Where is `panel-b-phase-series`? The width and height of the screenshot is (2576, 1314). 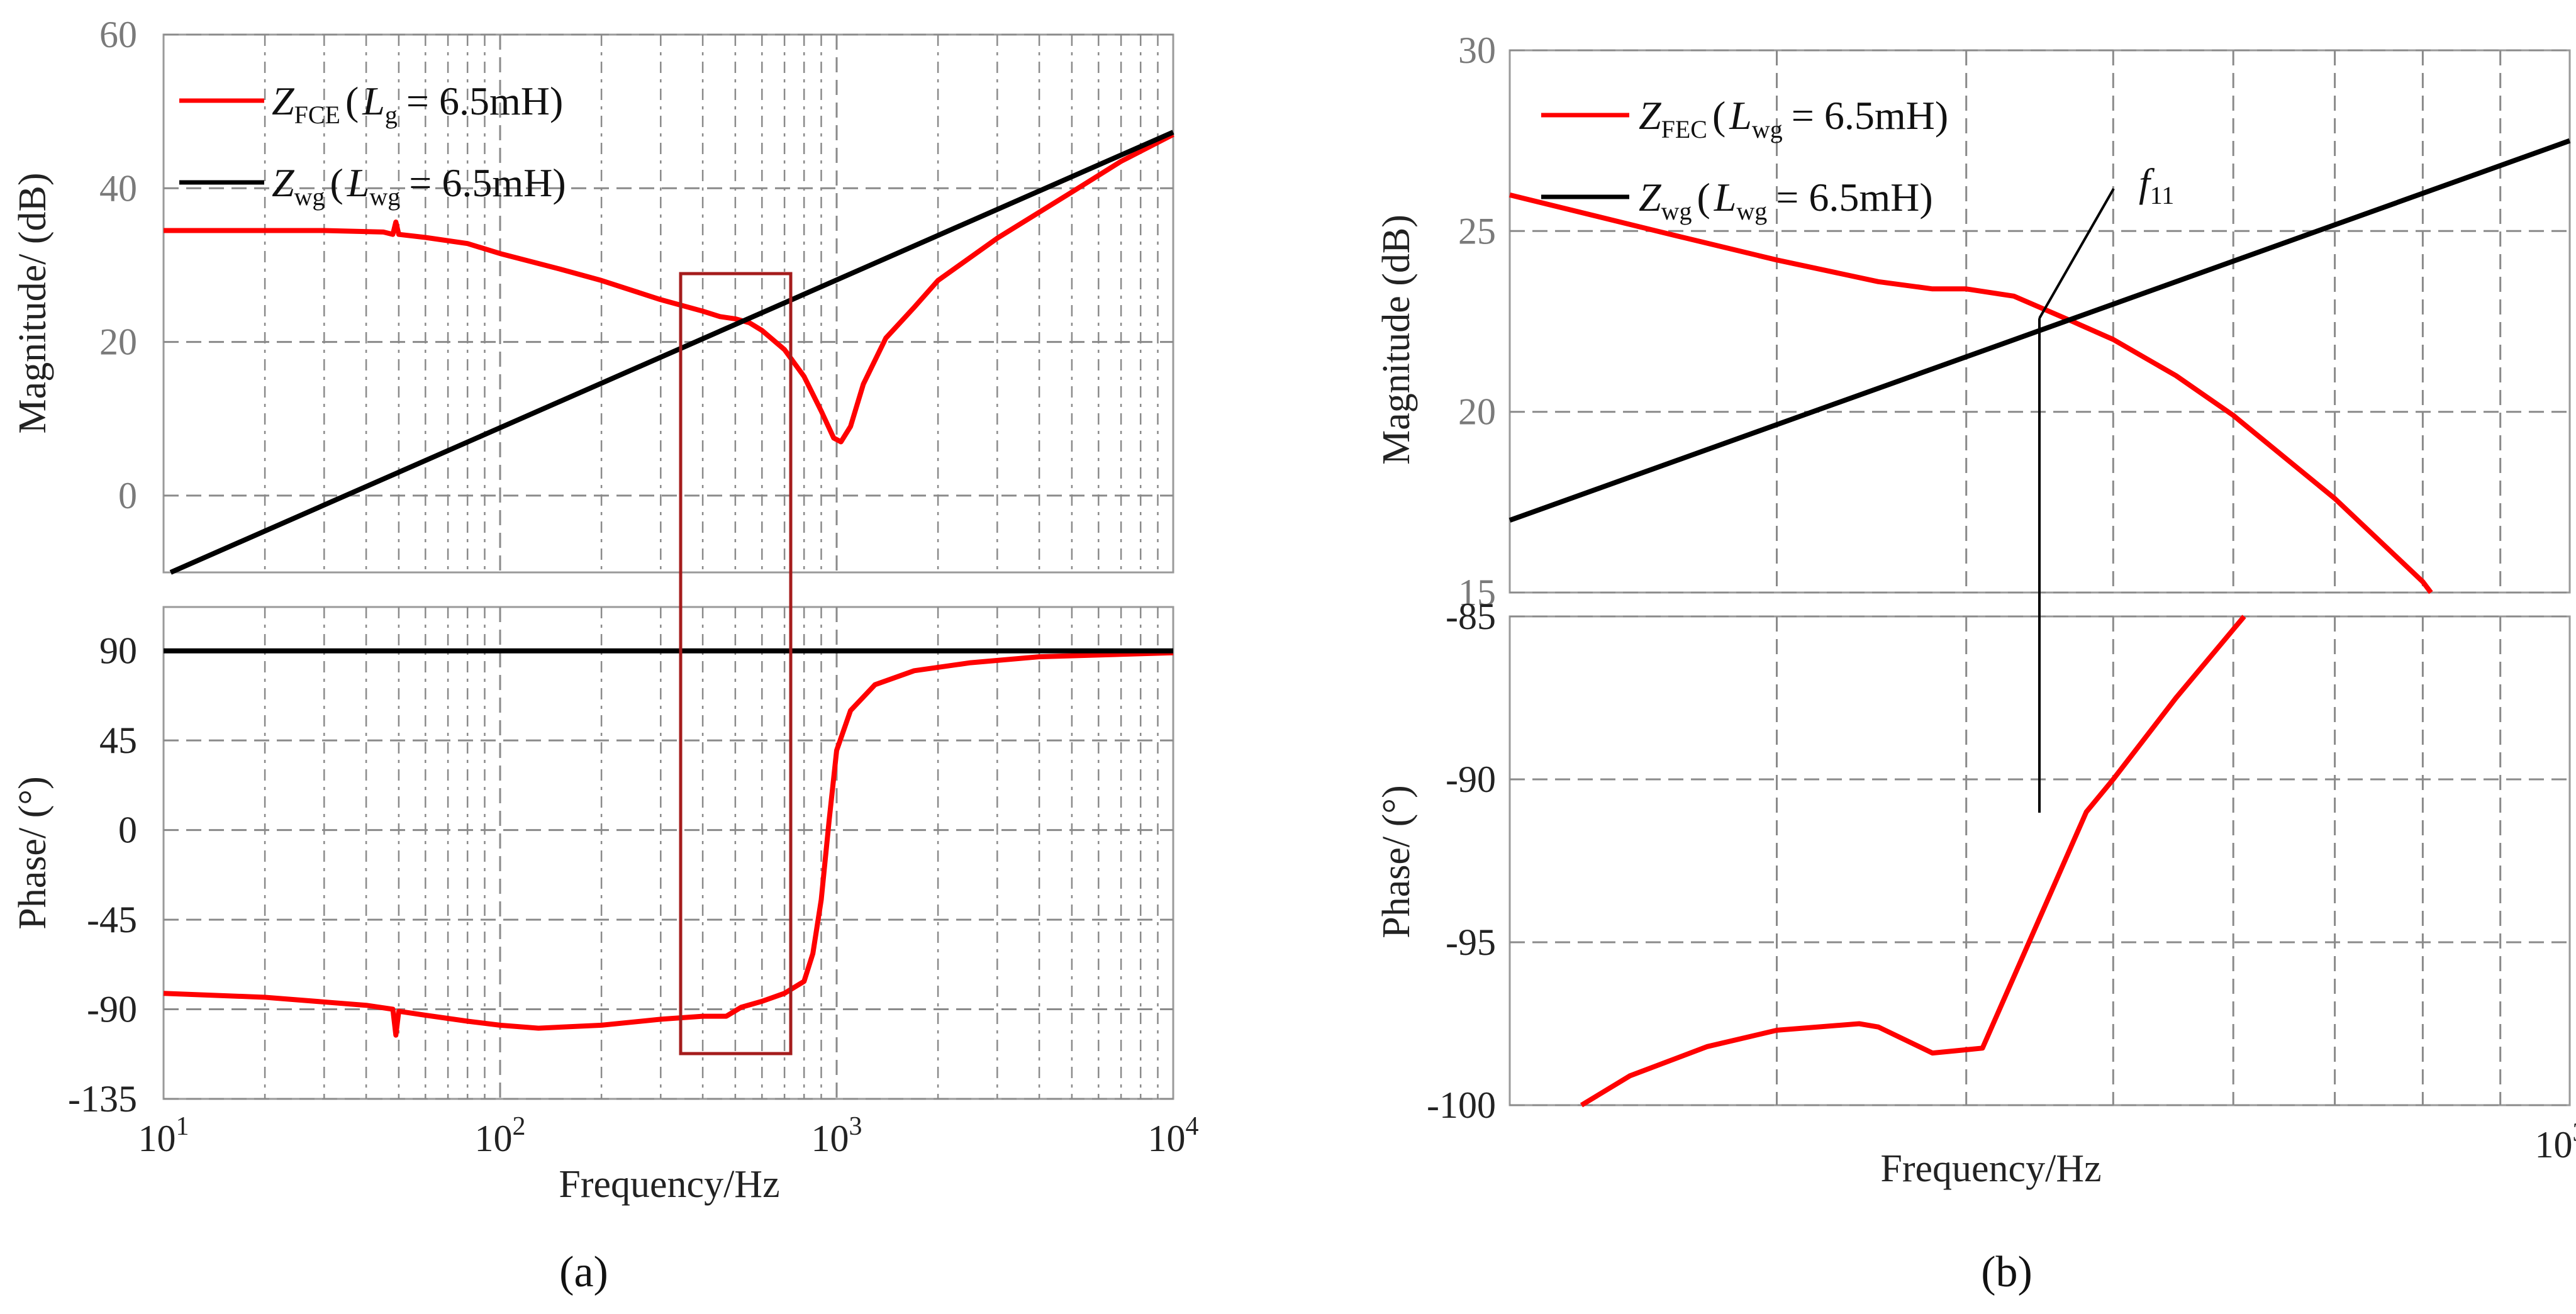
panel-b-phase-series is located at coordinates (1913, 861).